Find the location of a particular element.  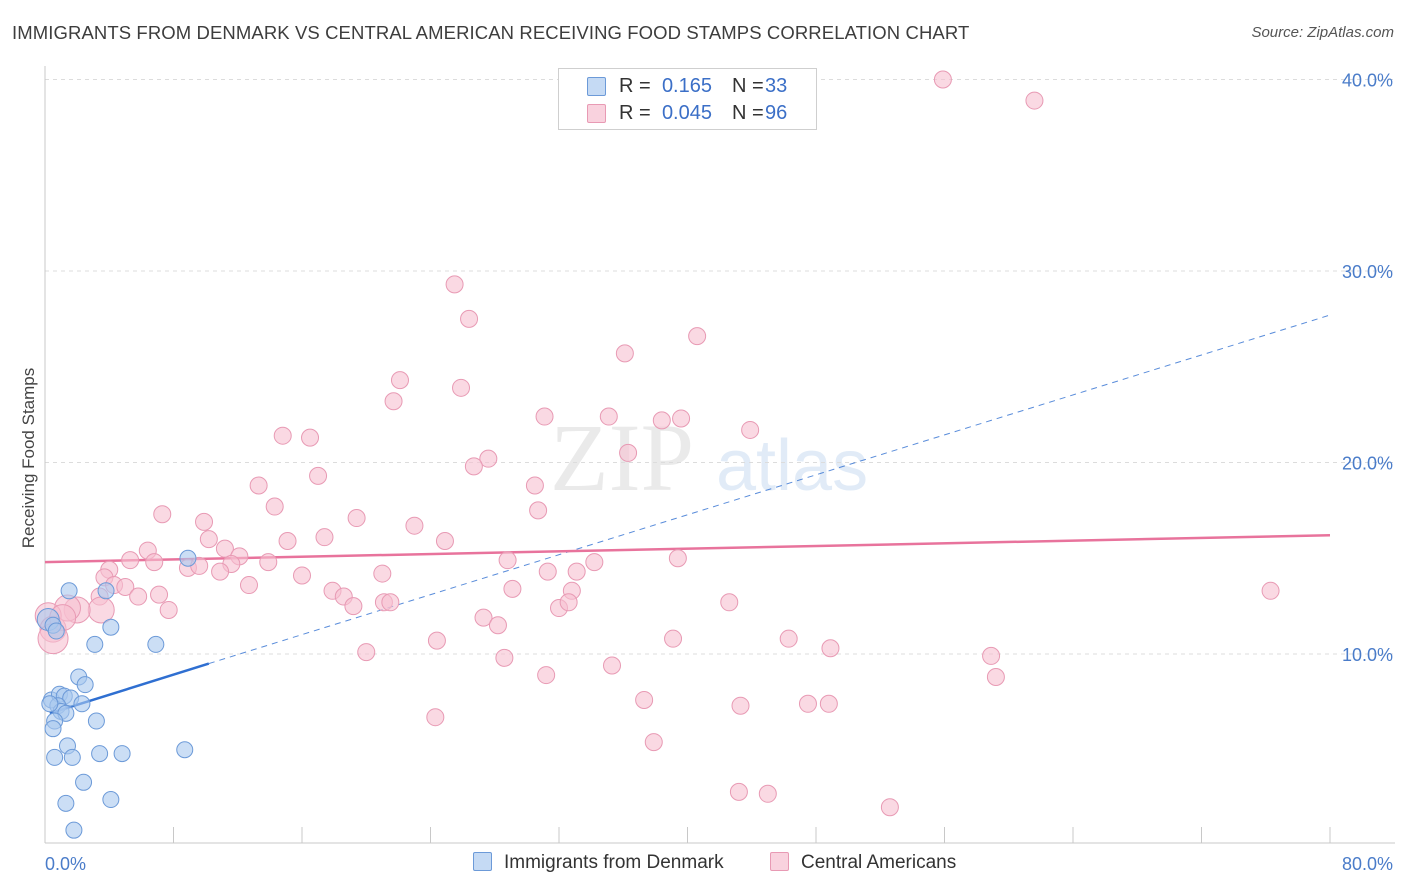

watermark-atlas: atlas is located at coordinates (792, 466).